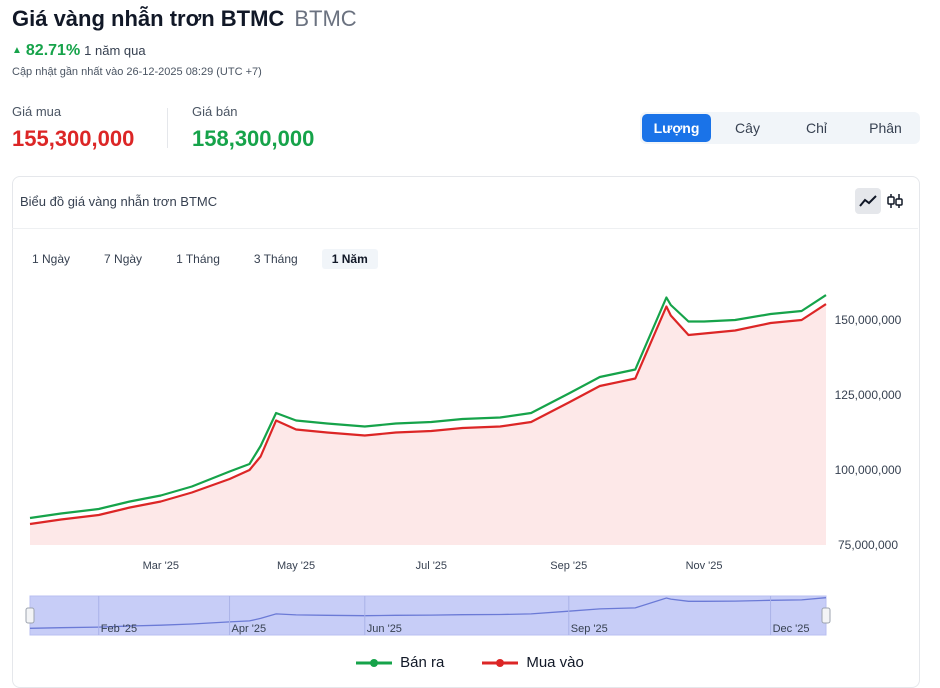  I want to click on divider, so click(167, 128).